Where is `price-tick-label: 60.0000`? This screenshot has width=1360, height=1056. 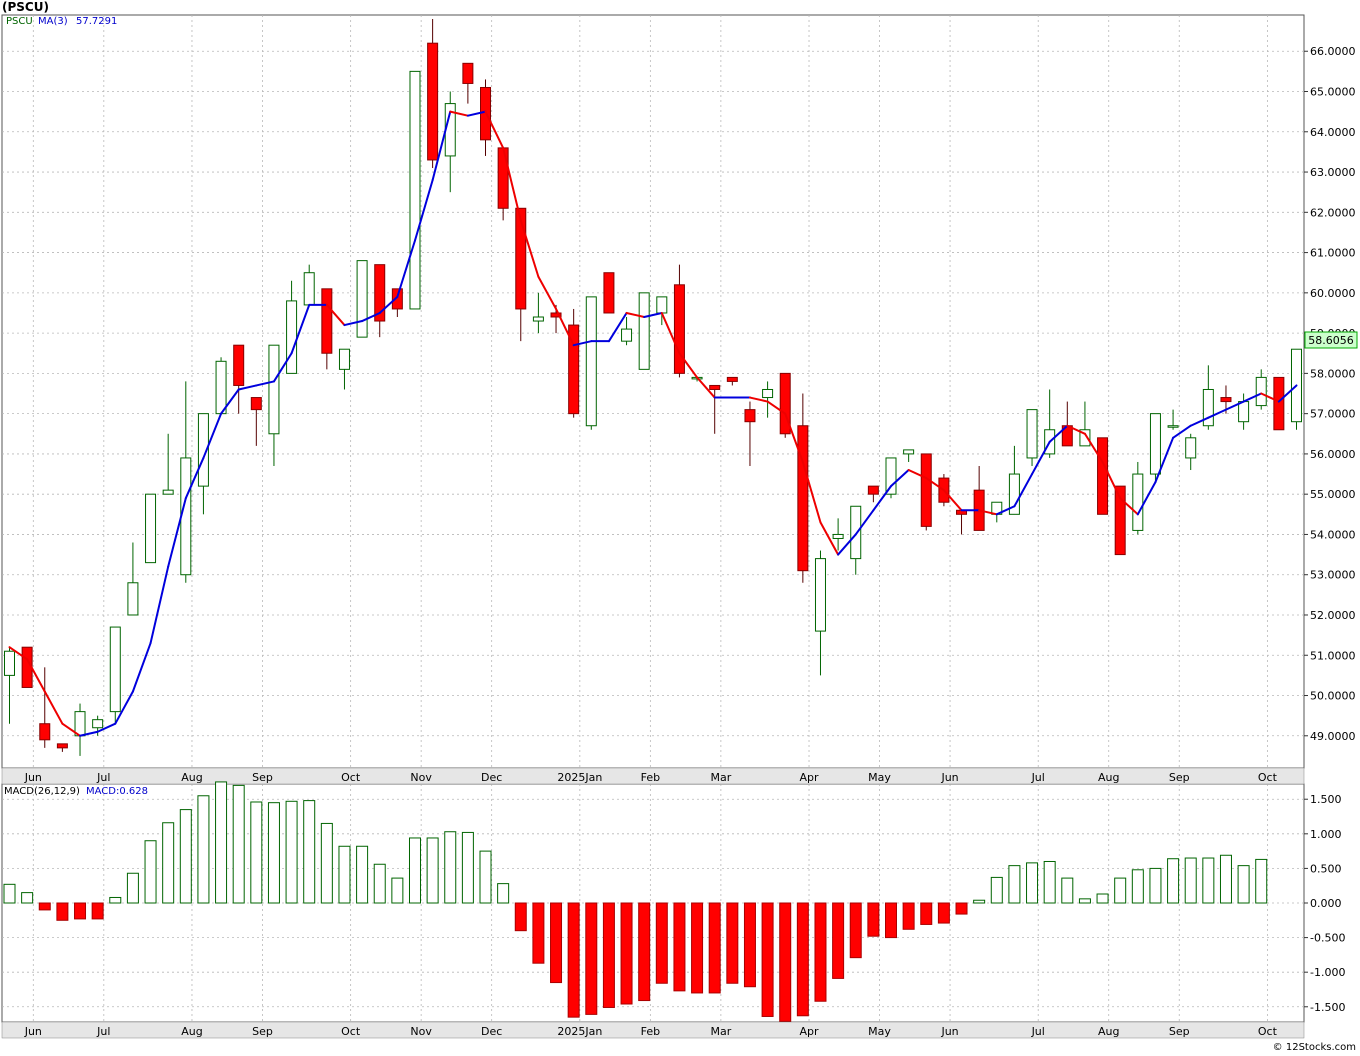
price-tick-label: 60.0000 is located at coordinates (1333, 293).